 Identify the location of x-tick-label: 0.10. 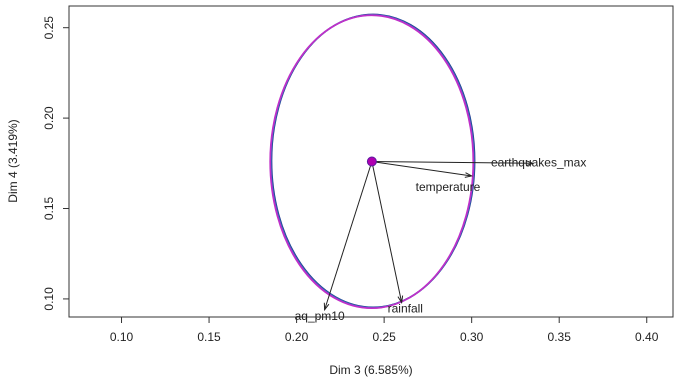
(122, 337).